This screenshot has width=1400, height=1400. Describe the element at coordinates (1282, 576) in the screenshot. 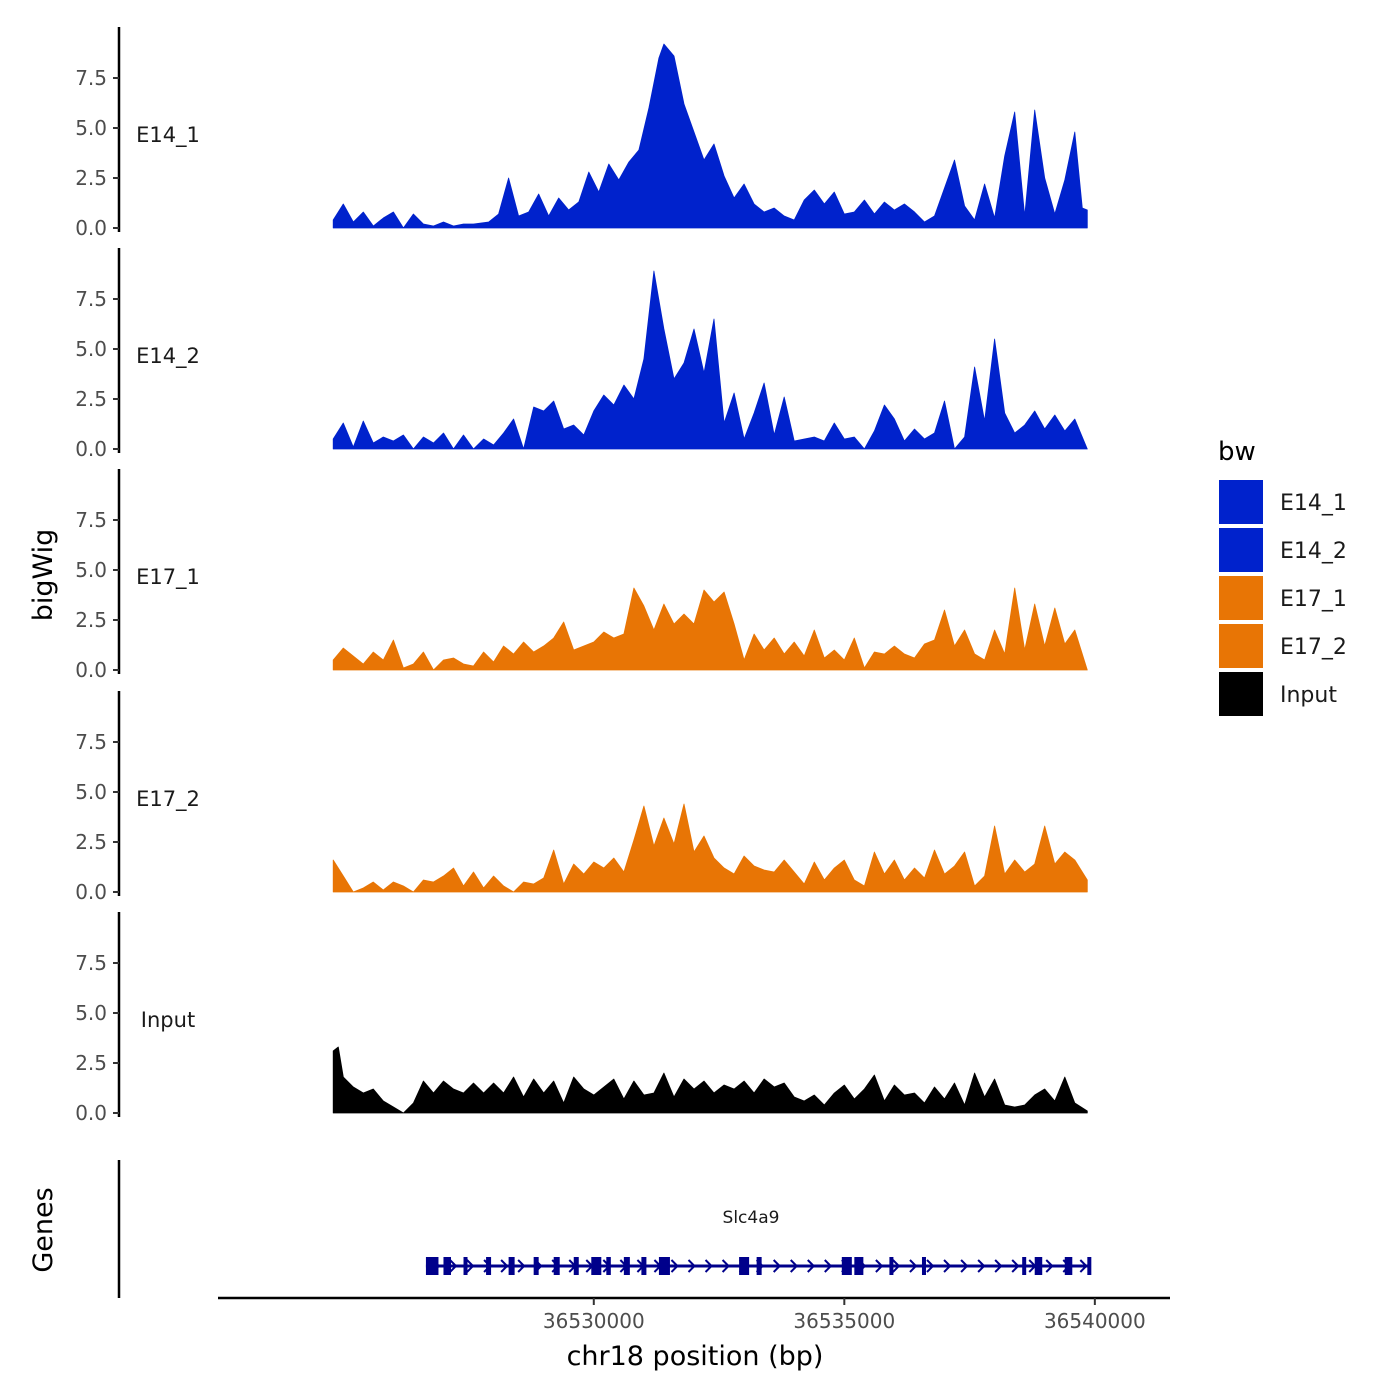

I see `legend: bw E14_1 E14_2 E17_1 E17_2 Input` at that location.